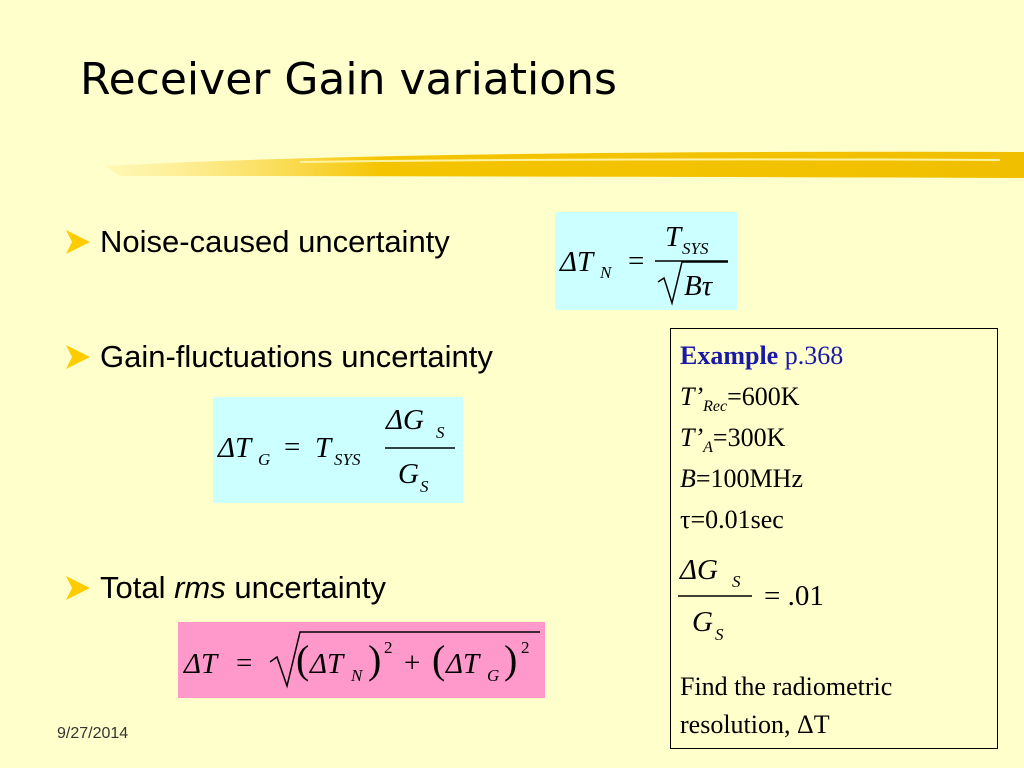  I want to click on bullet-text: Total, so click(133, 587).